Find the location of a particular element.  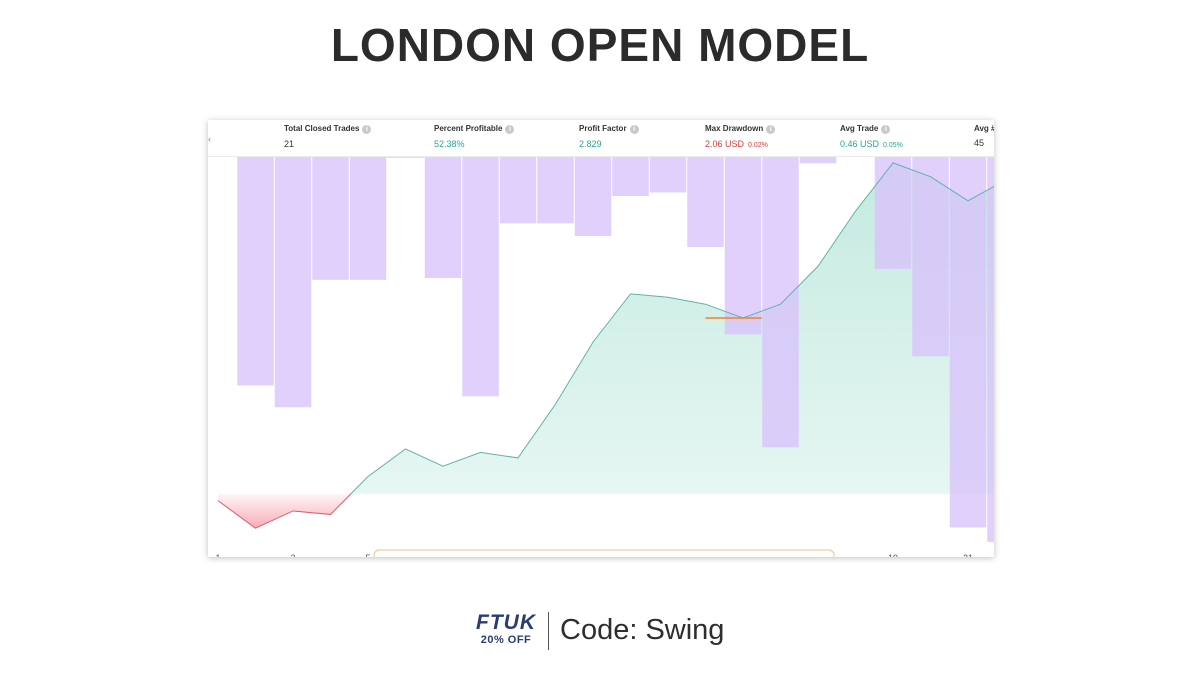

range-slider is located at coordinates (604, 553).